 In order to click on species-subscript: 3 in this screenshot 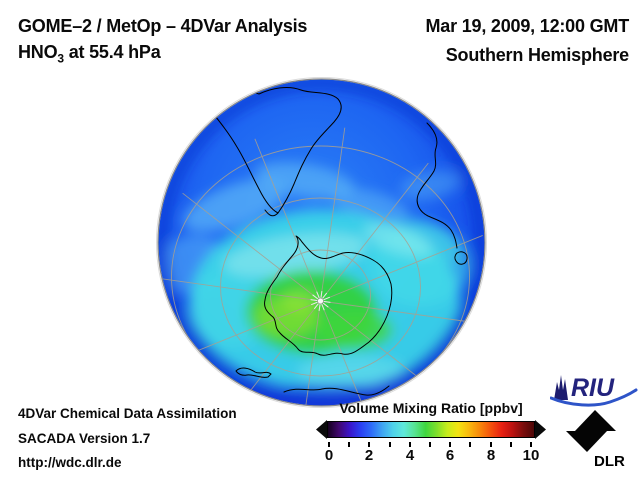, I will do `click(60, 58)`.